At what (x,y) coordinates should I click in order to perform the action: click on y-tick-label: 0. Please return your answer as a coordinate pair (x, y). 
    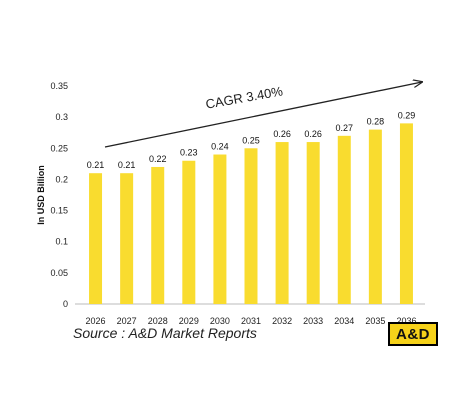
    Looking at the image, I should click on (65, 304).